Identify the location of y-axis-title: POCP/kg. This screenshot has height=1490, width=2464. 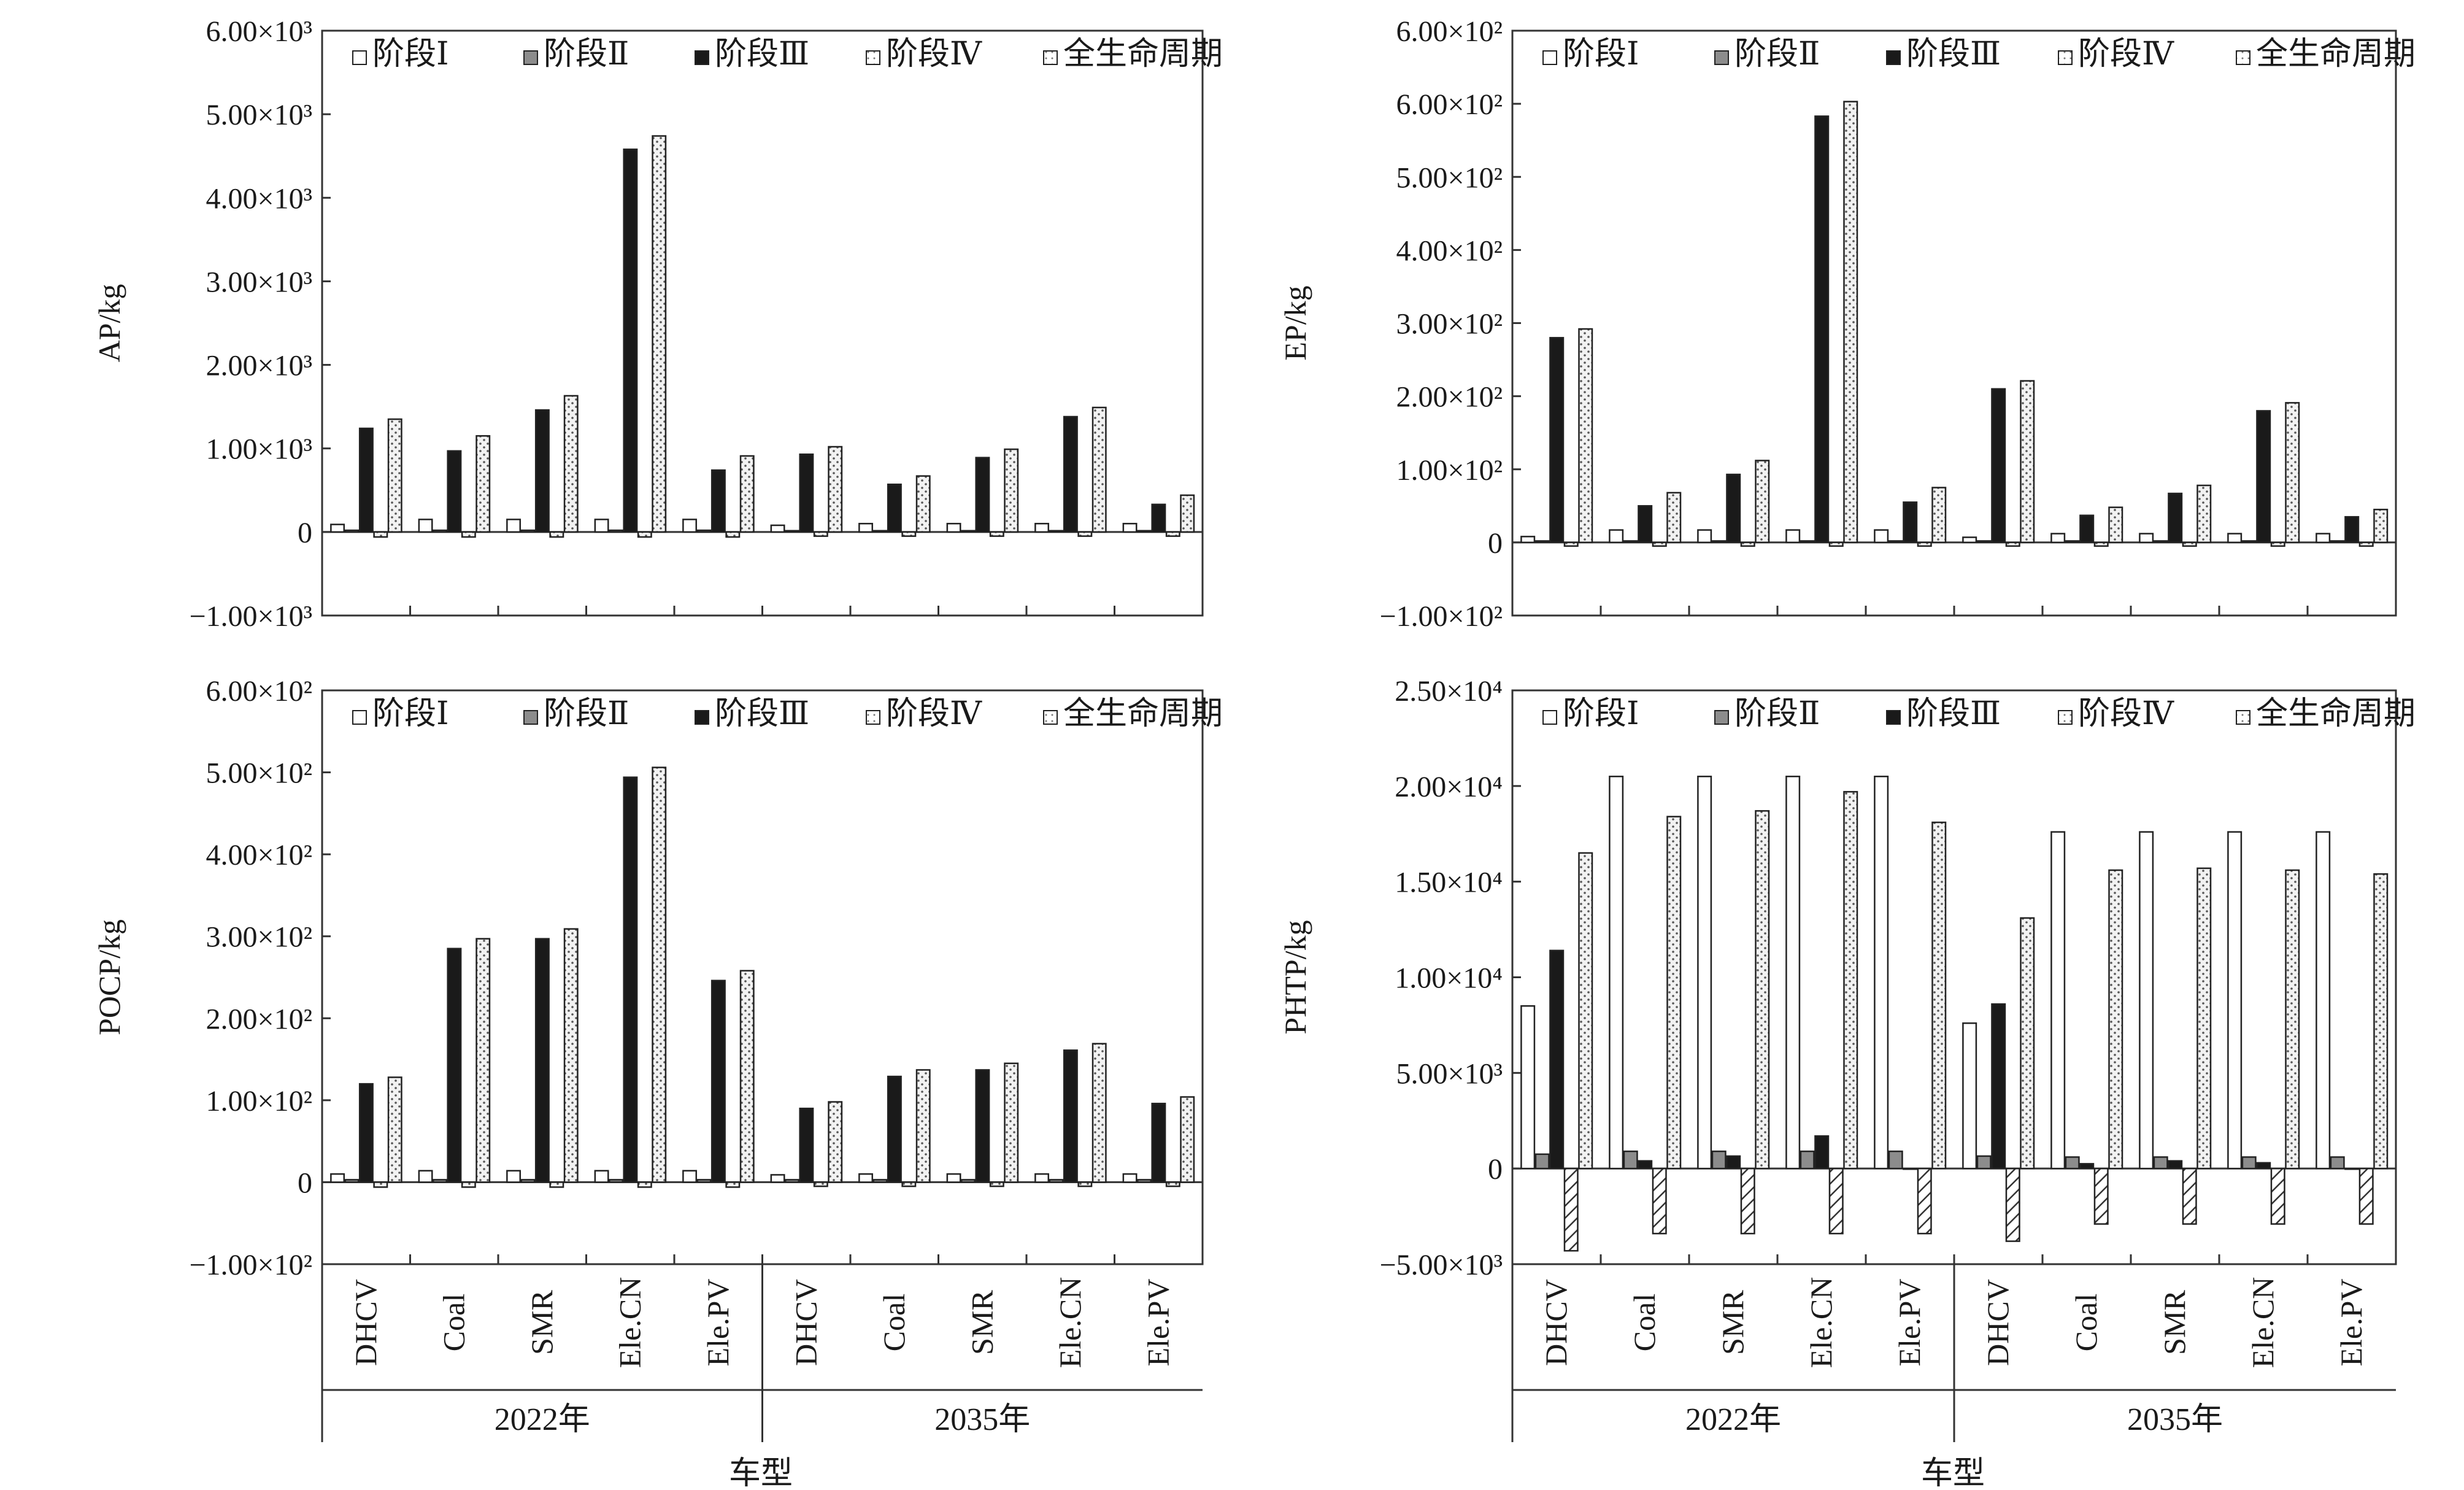
(109, 977).